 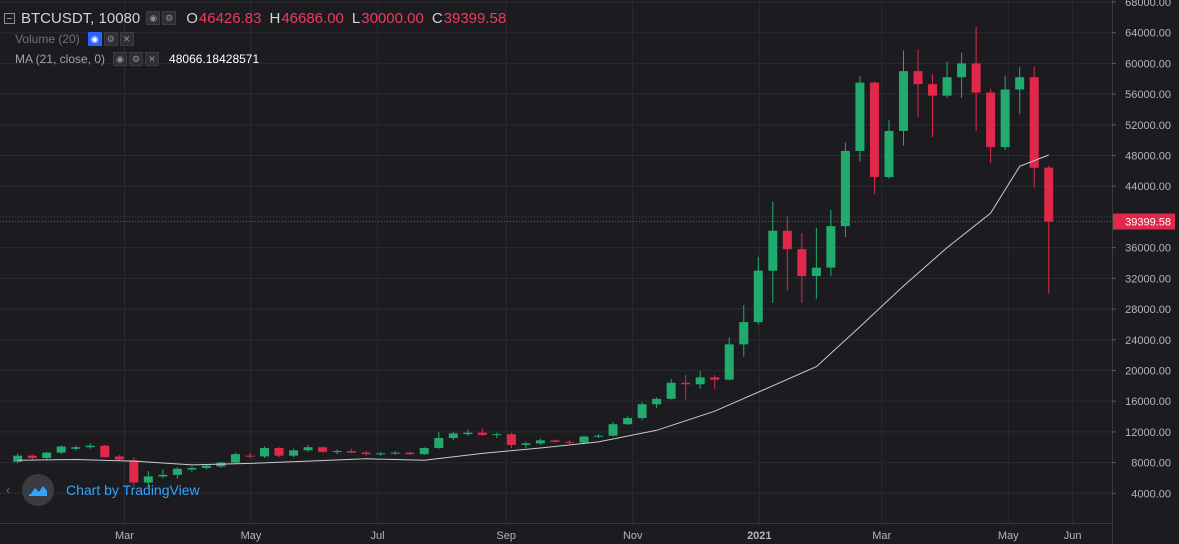 I want to click on price-tick-label: 56000.00, so click(x=1148, y=95).